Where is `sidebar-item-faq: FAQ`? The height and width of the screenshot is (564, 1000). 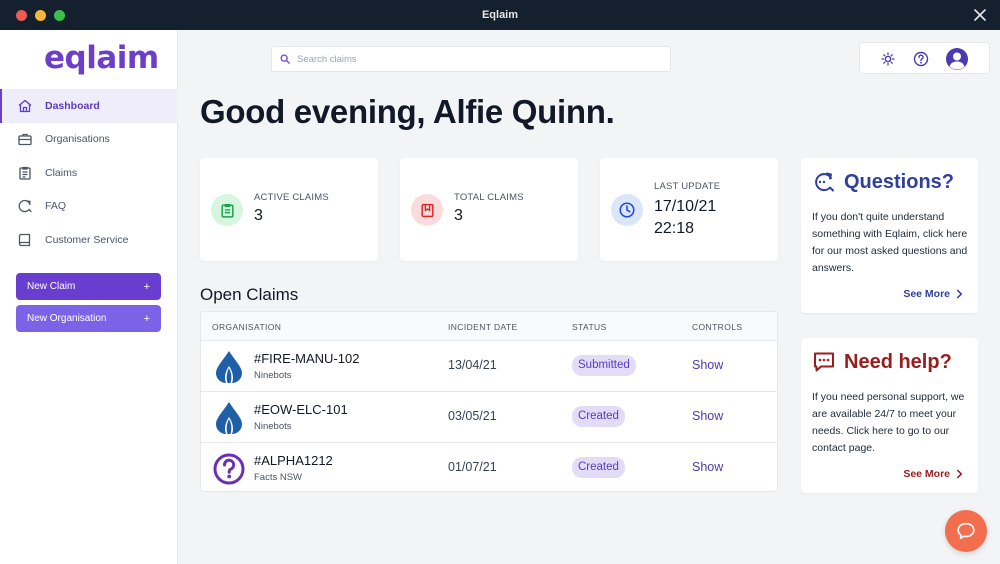
sidebar-item-faq: FAQ is located at coordinates (89, 207).